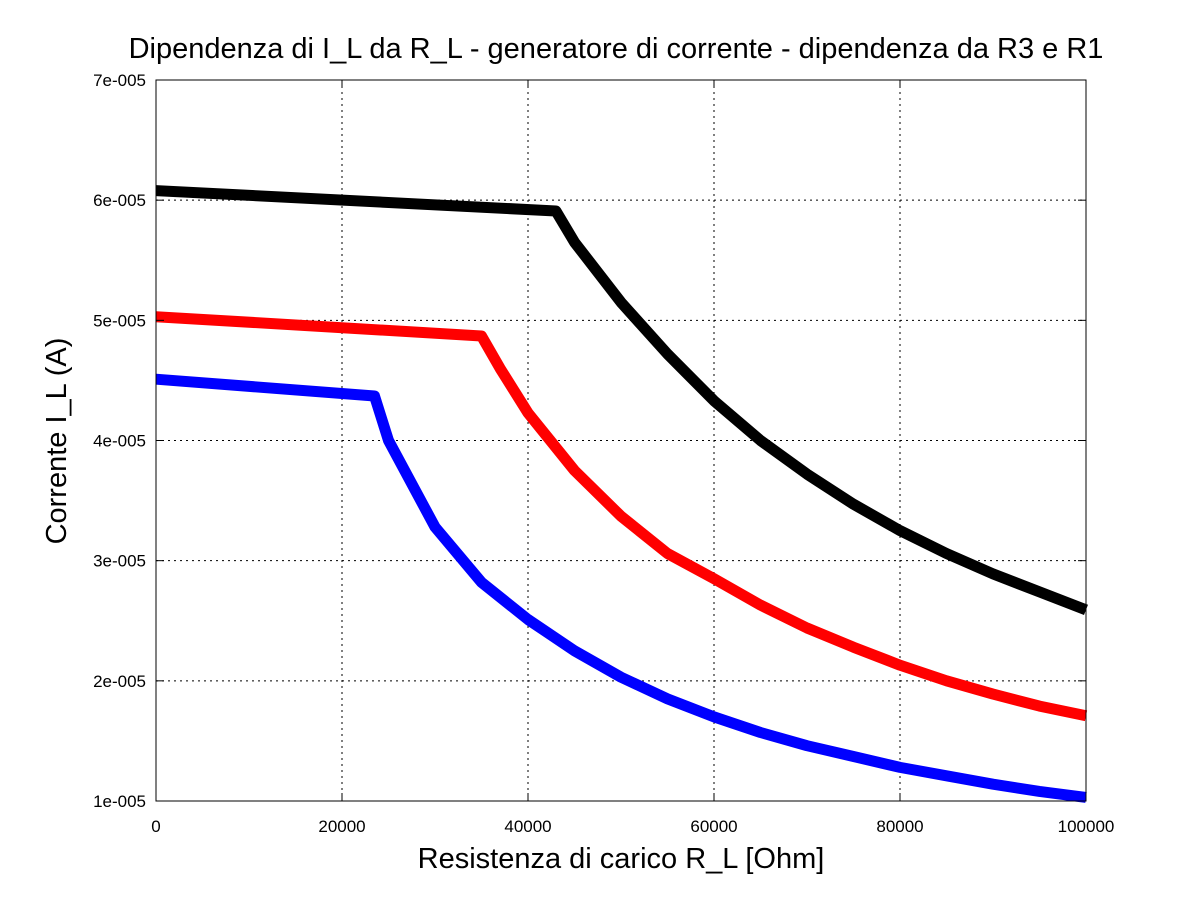  I want to click on x-tick-label: 0, so click(155, 826).